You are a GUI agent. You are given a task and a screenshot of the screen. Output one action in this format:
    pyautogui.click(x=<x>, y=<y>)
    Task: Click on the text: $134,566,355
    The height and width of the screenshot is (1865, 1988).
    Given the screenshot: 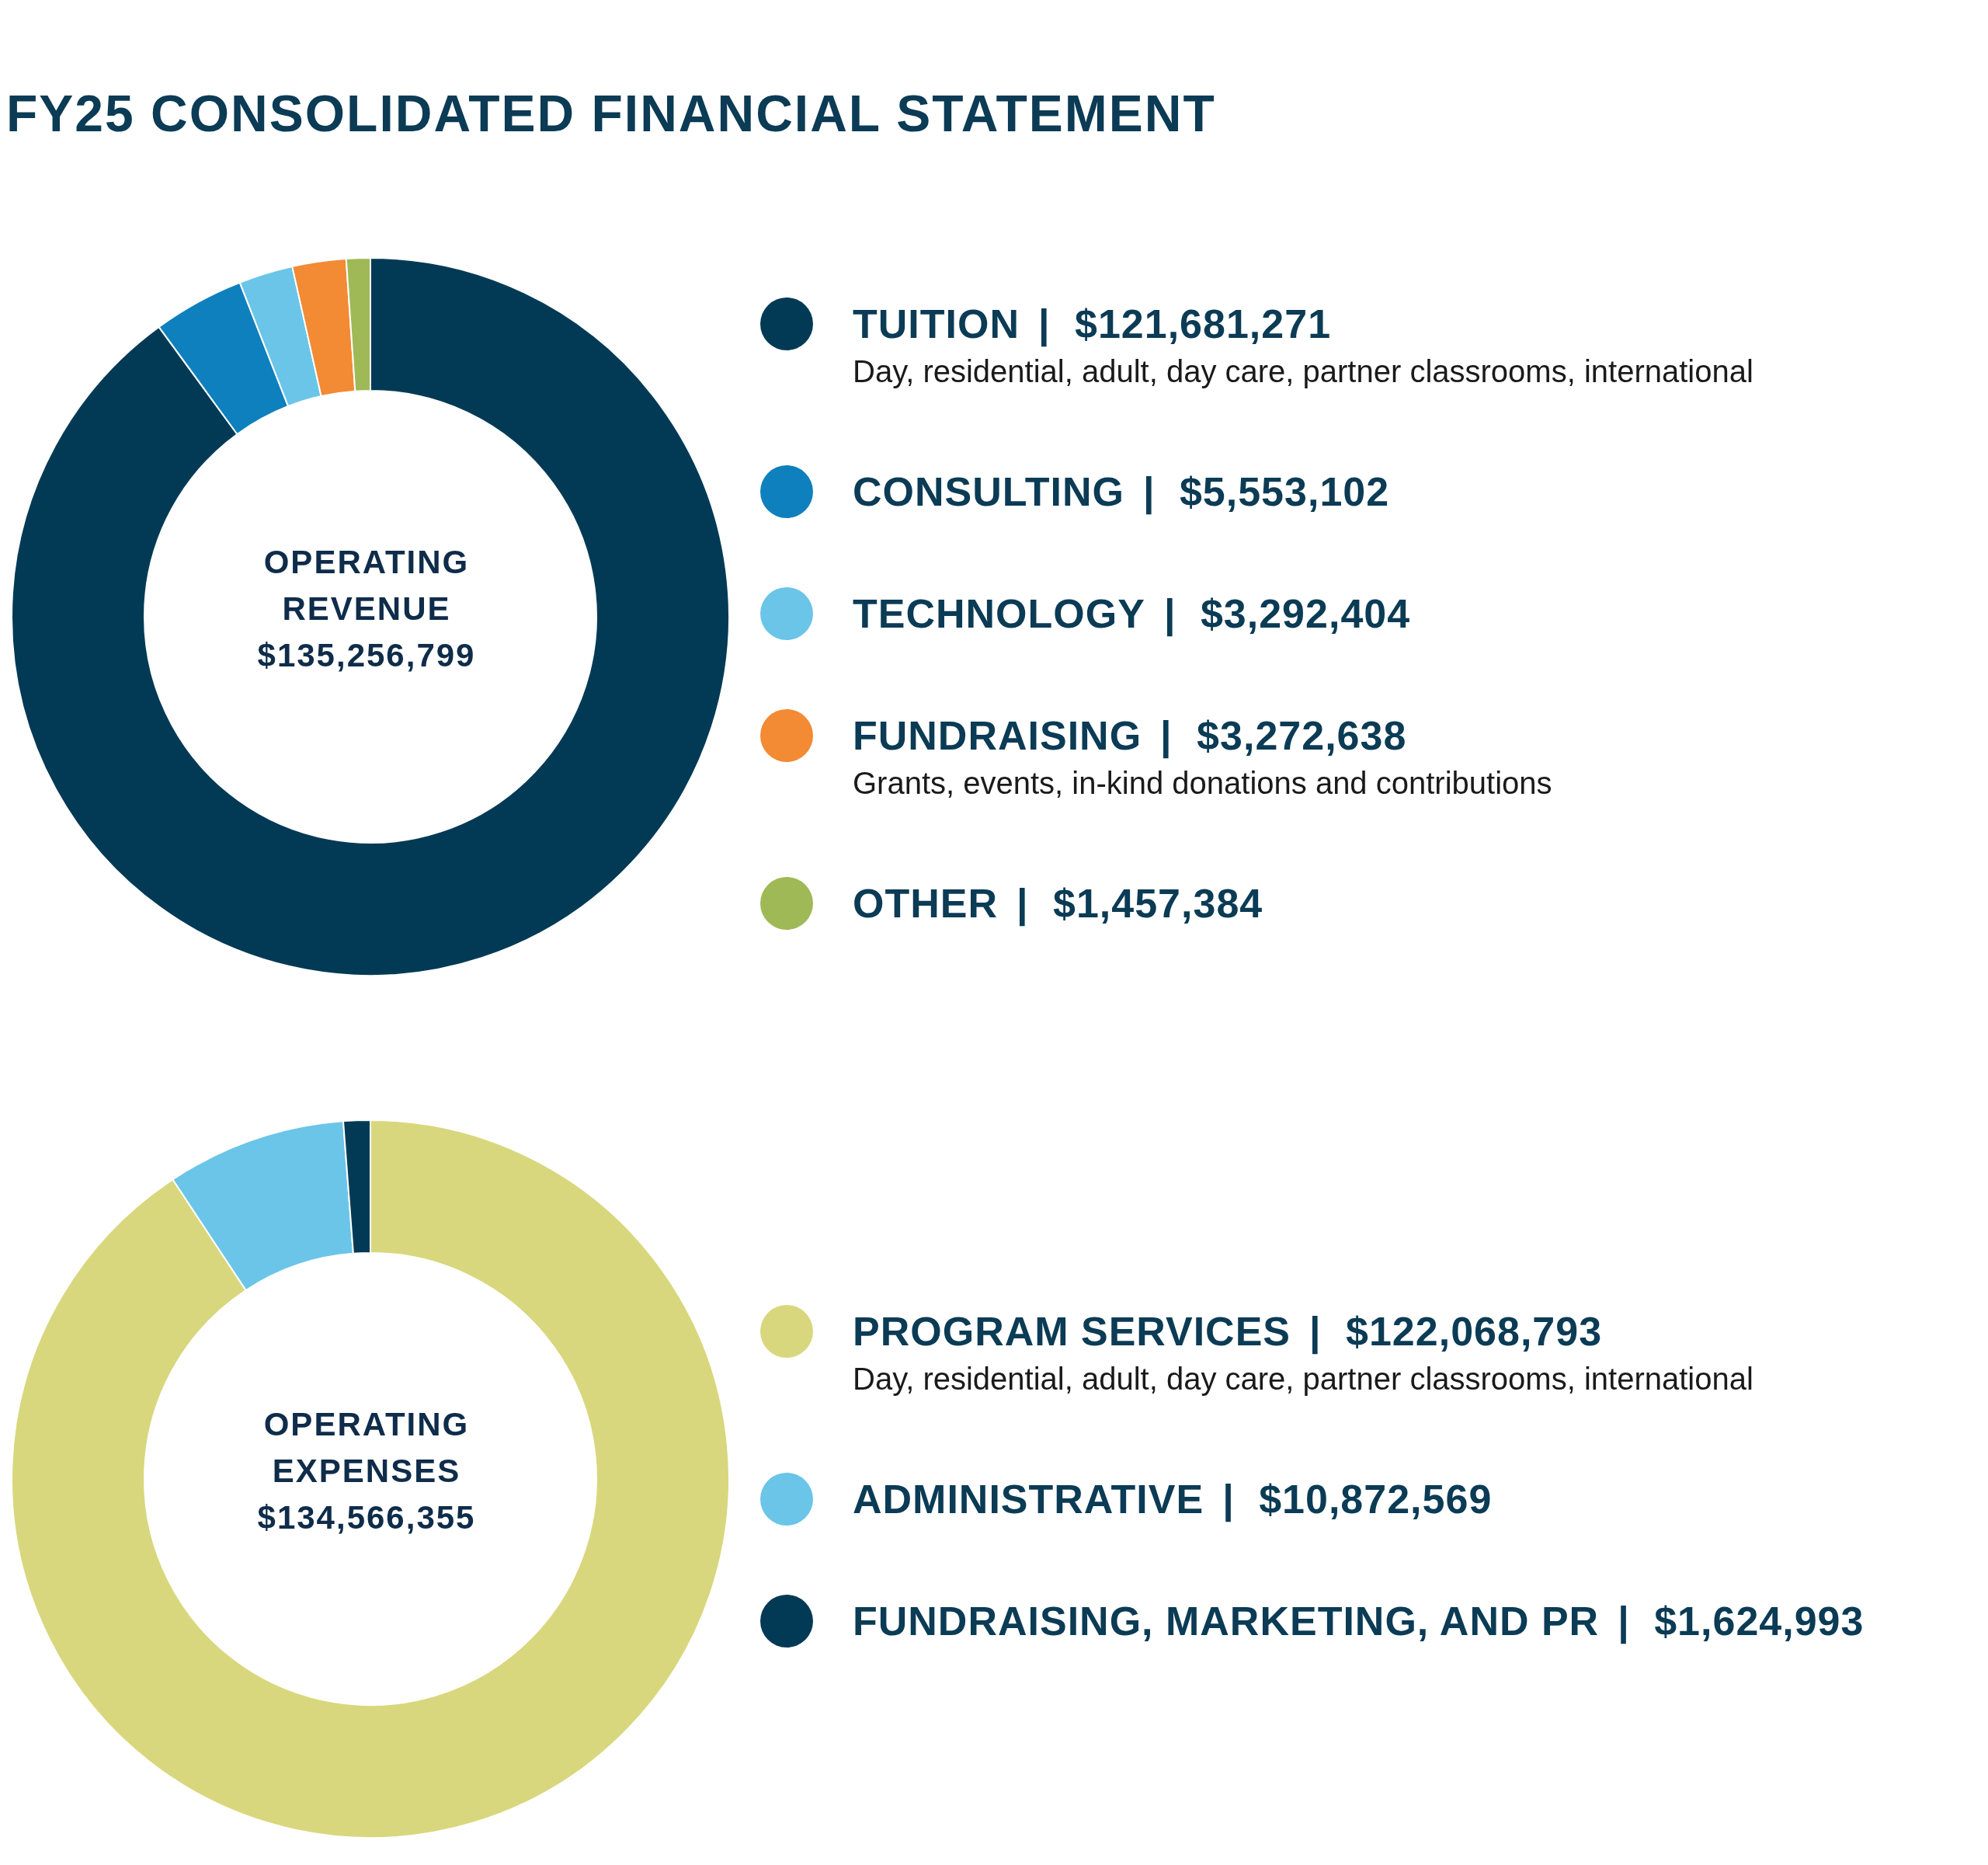 What is the action you would take?
    pyautogui.click(x=366, y=1517)
    